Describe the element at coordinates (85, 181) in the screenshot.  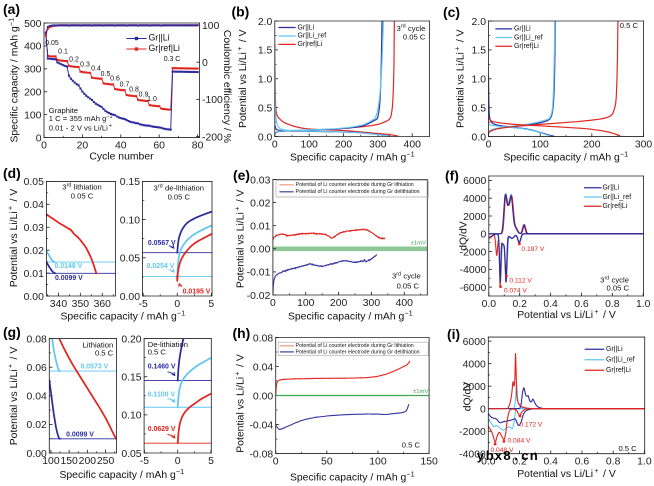
I see `svg-text:3 l i t: 3 l i t h i a t i o n r d` at that location.